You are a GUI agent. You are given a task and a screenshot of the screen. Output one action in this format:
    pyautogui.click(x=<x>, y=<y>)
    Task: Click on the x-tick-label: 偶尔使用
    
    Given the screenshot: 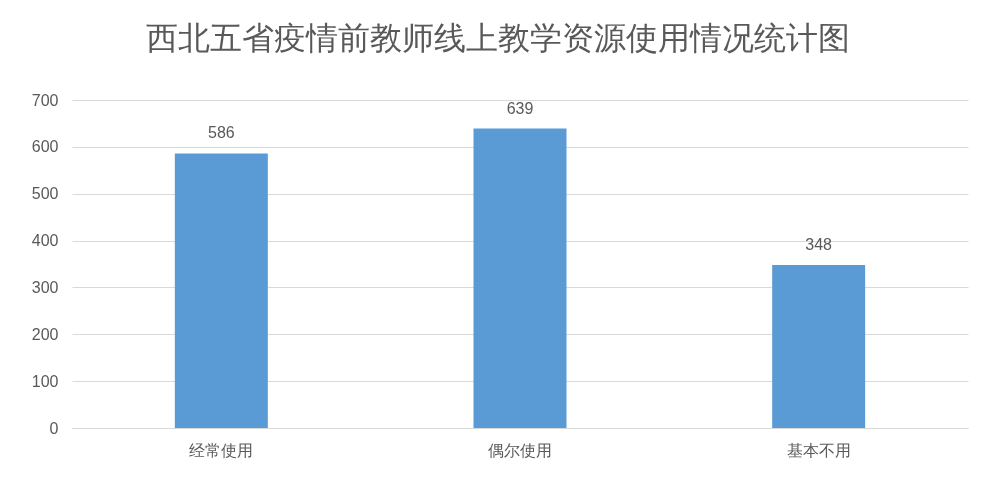 What is the action you would take?
    pyautogui.click(x=520, y=450)
    